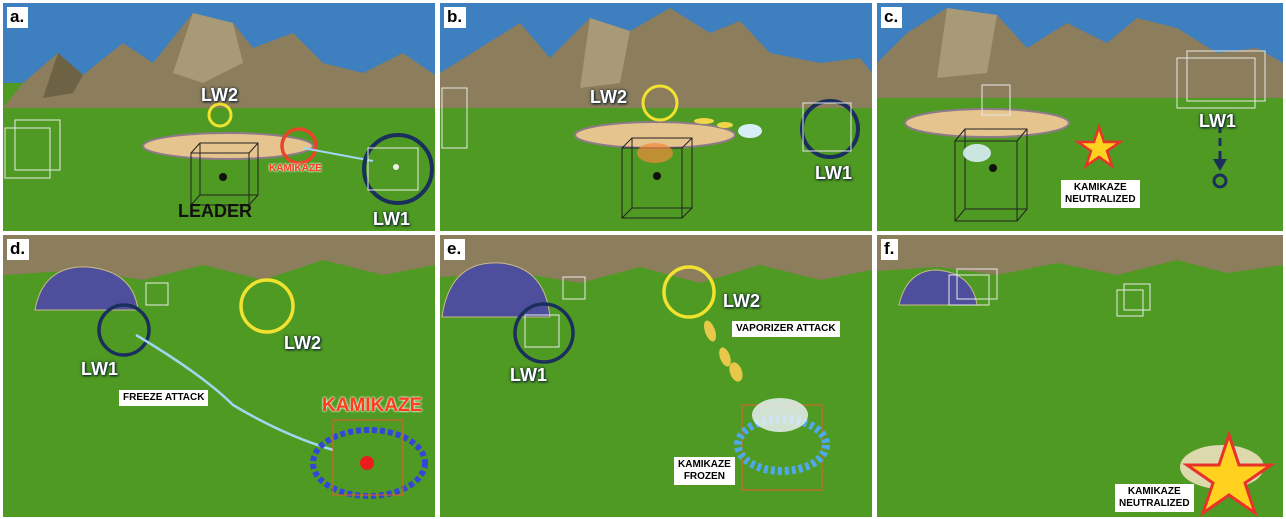 The height and width of the screenshot is (519, 1286). What do you see at coordinates (215, 211) in the screenshot?
I see `leader-label: LEADER` at bounding box center [215, 211].